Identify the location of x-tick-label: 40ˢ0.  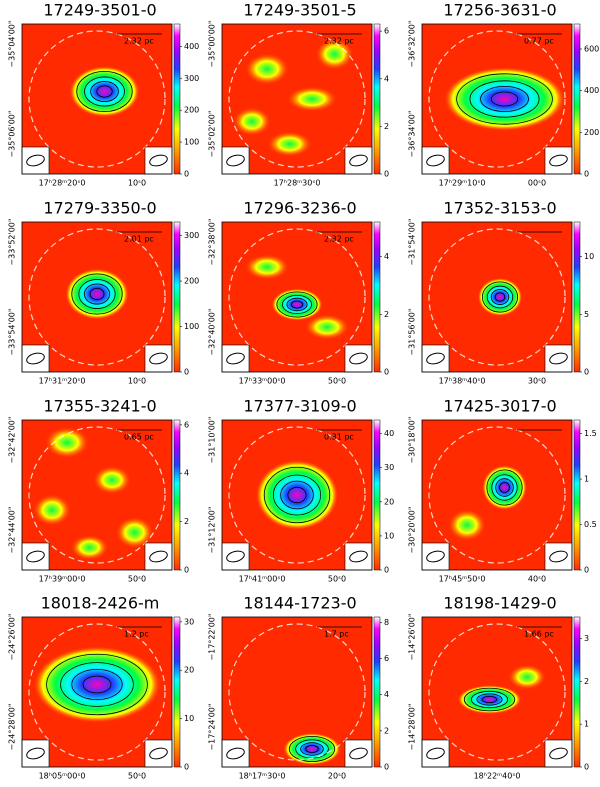
(537, 579).